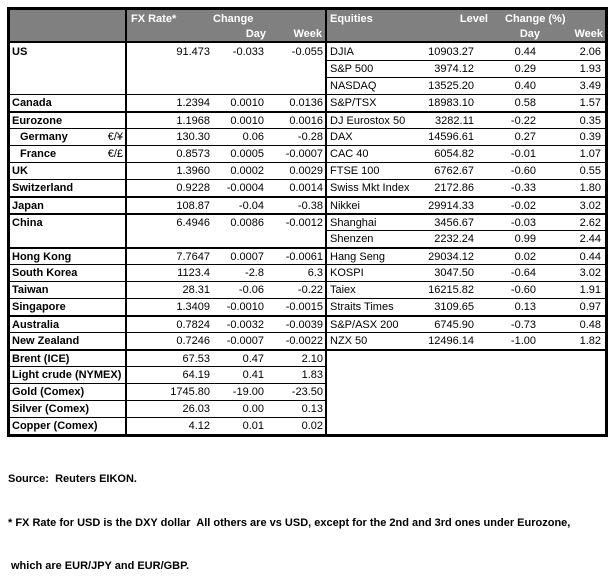  Describe the element at coordinates (454, 69) in the screenshot. I see `equity-level-cell: 3974.12` at that location.